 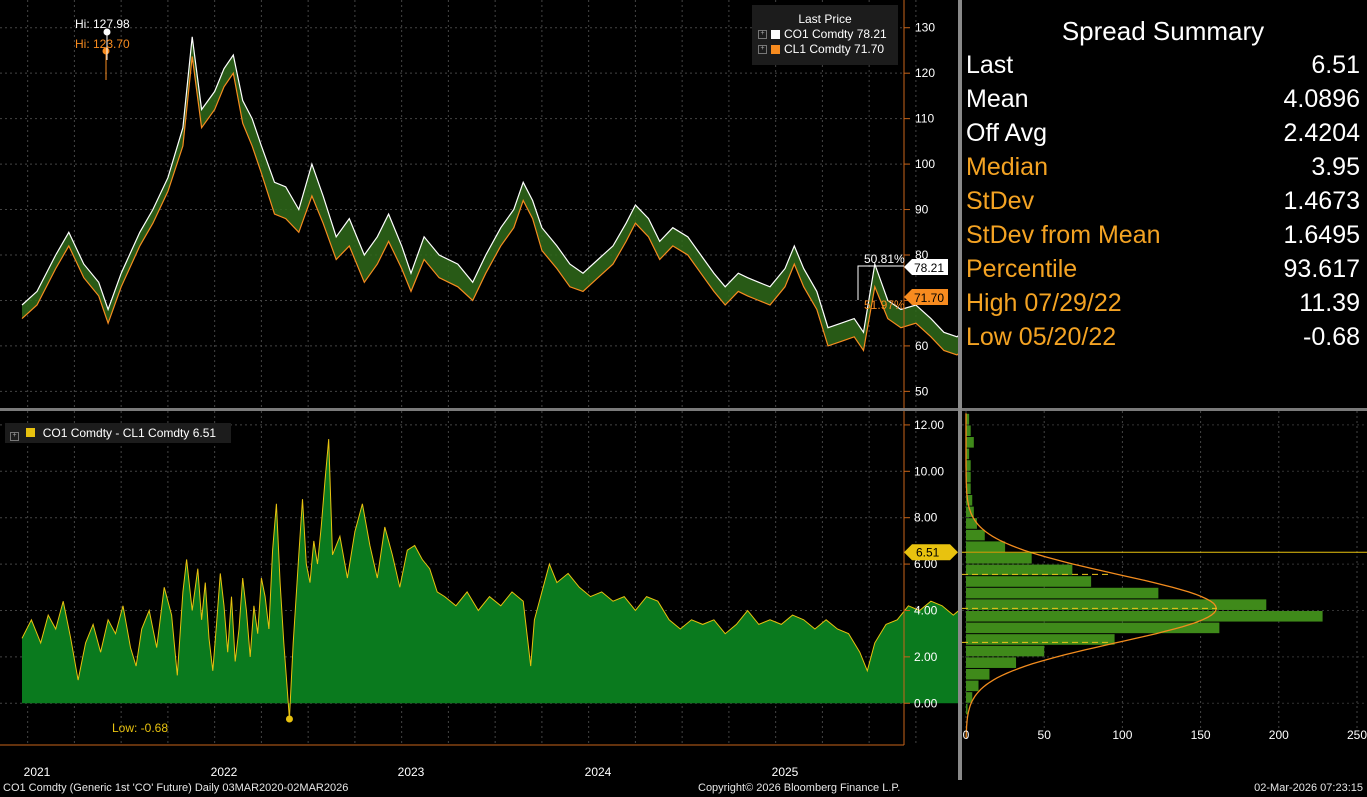 I want to click on price-tick-label: 100, so click(x=925, y=164).